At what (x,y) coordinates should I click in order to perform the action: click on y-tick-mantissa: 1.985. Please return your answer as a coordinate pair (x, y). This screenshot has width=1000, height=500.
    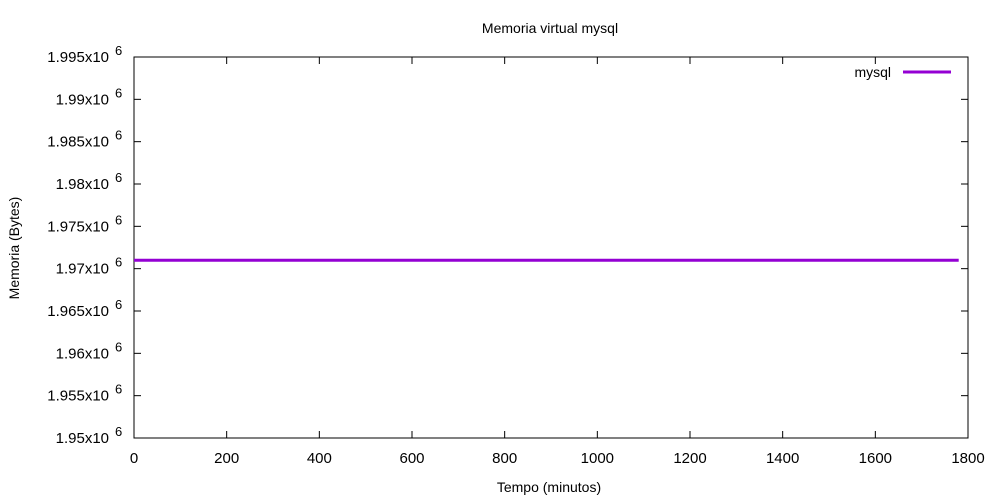
    Looking at the image, I should click on (66, 142).